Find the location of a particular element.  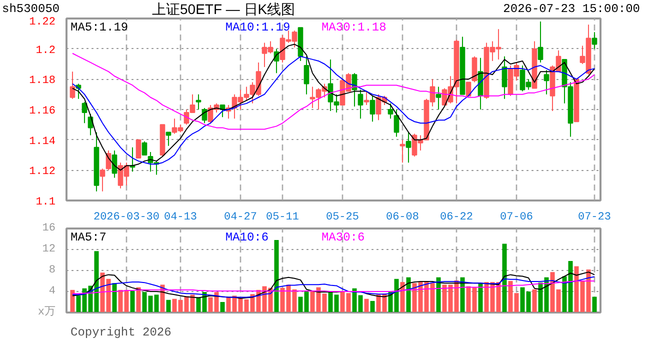

y-tick-label: 1.1 is located at coordinates (46, 202).